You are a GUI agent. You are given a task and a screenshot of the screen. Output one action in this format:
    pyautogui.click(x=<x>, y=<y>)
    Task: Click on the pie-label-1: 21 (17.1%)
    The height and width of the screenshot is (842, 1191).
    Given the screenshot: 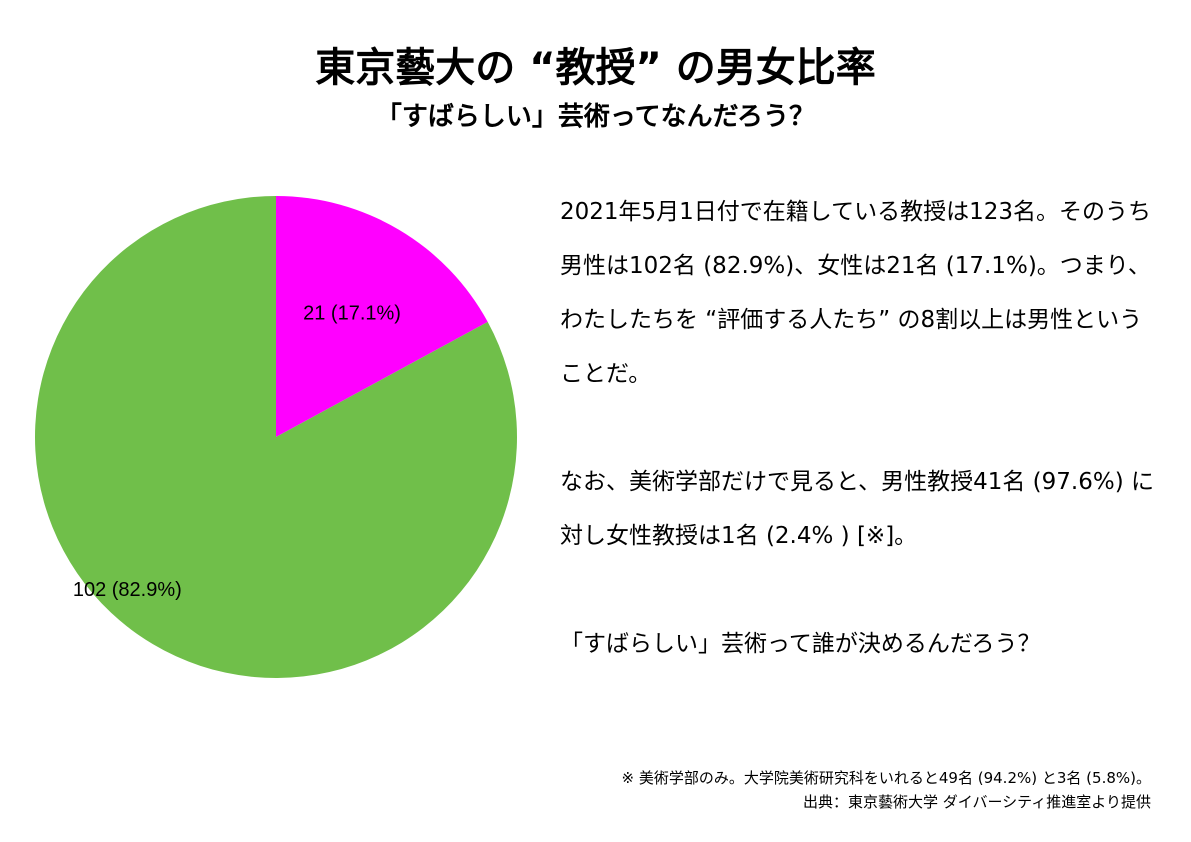 What is the action you would take?
    pyautogui.click(x=352, y=313)
    